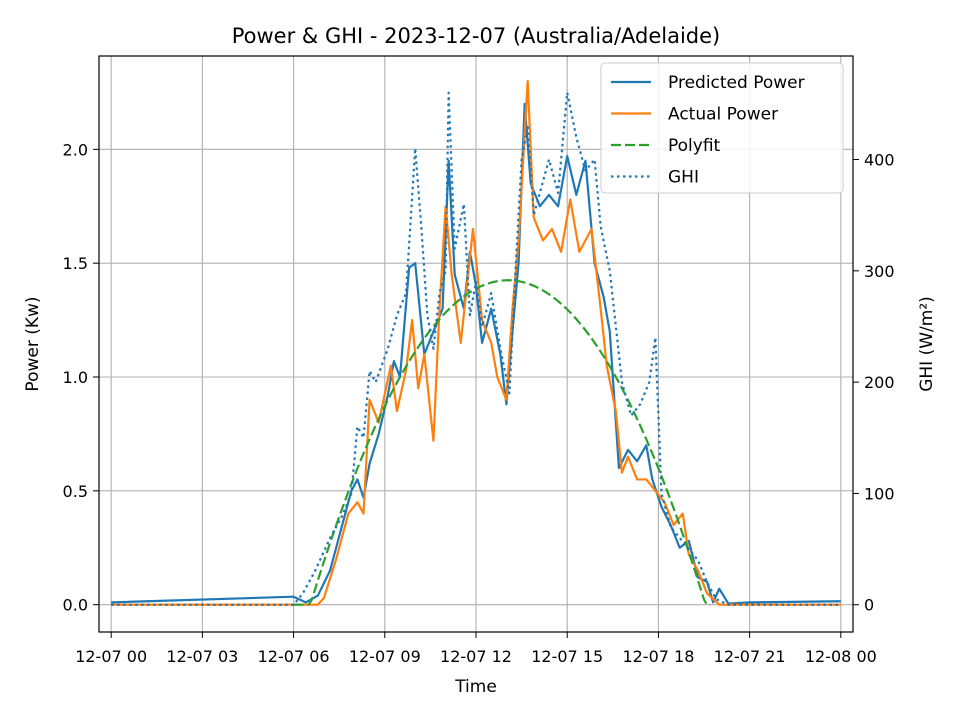 This screenshot has width=960, height=720. Describe the element at coordinates (75, 605) in the screenshot. I see `y-left-tick-label: 0.0` at that location.